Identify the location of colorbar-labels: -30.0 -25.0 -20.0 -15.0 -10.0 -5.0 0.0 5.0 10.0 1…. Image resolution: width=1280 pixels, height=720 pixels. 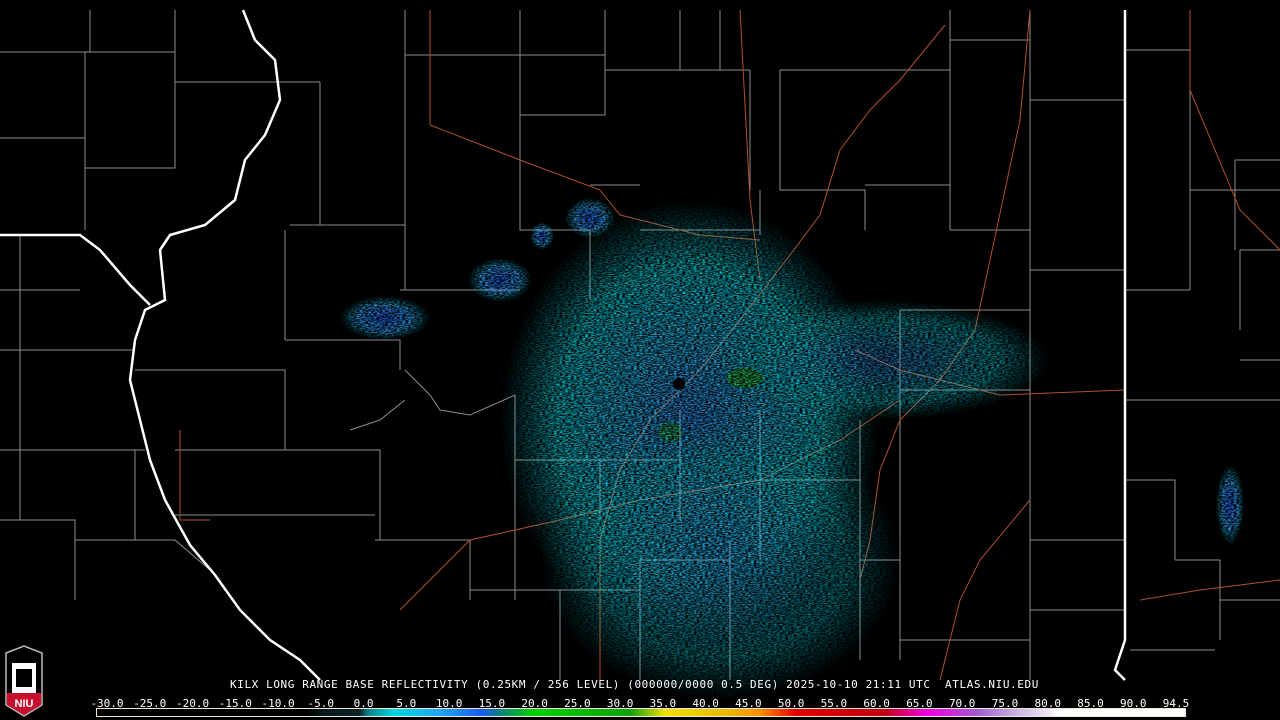
(640, 703).